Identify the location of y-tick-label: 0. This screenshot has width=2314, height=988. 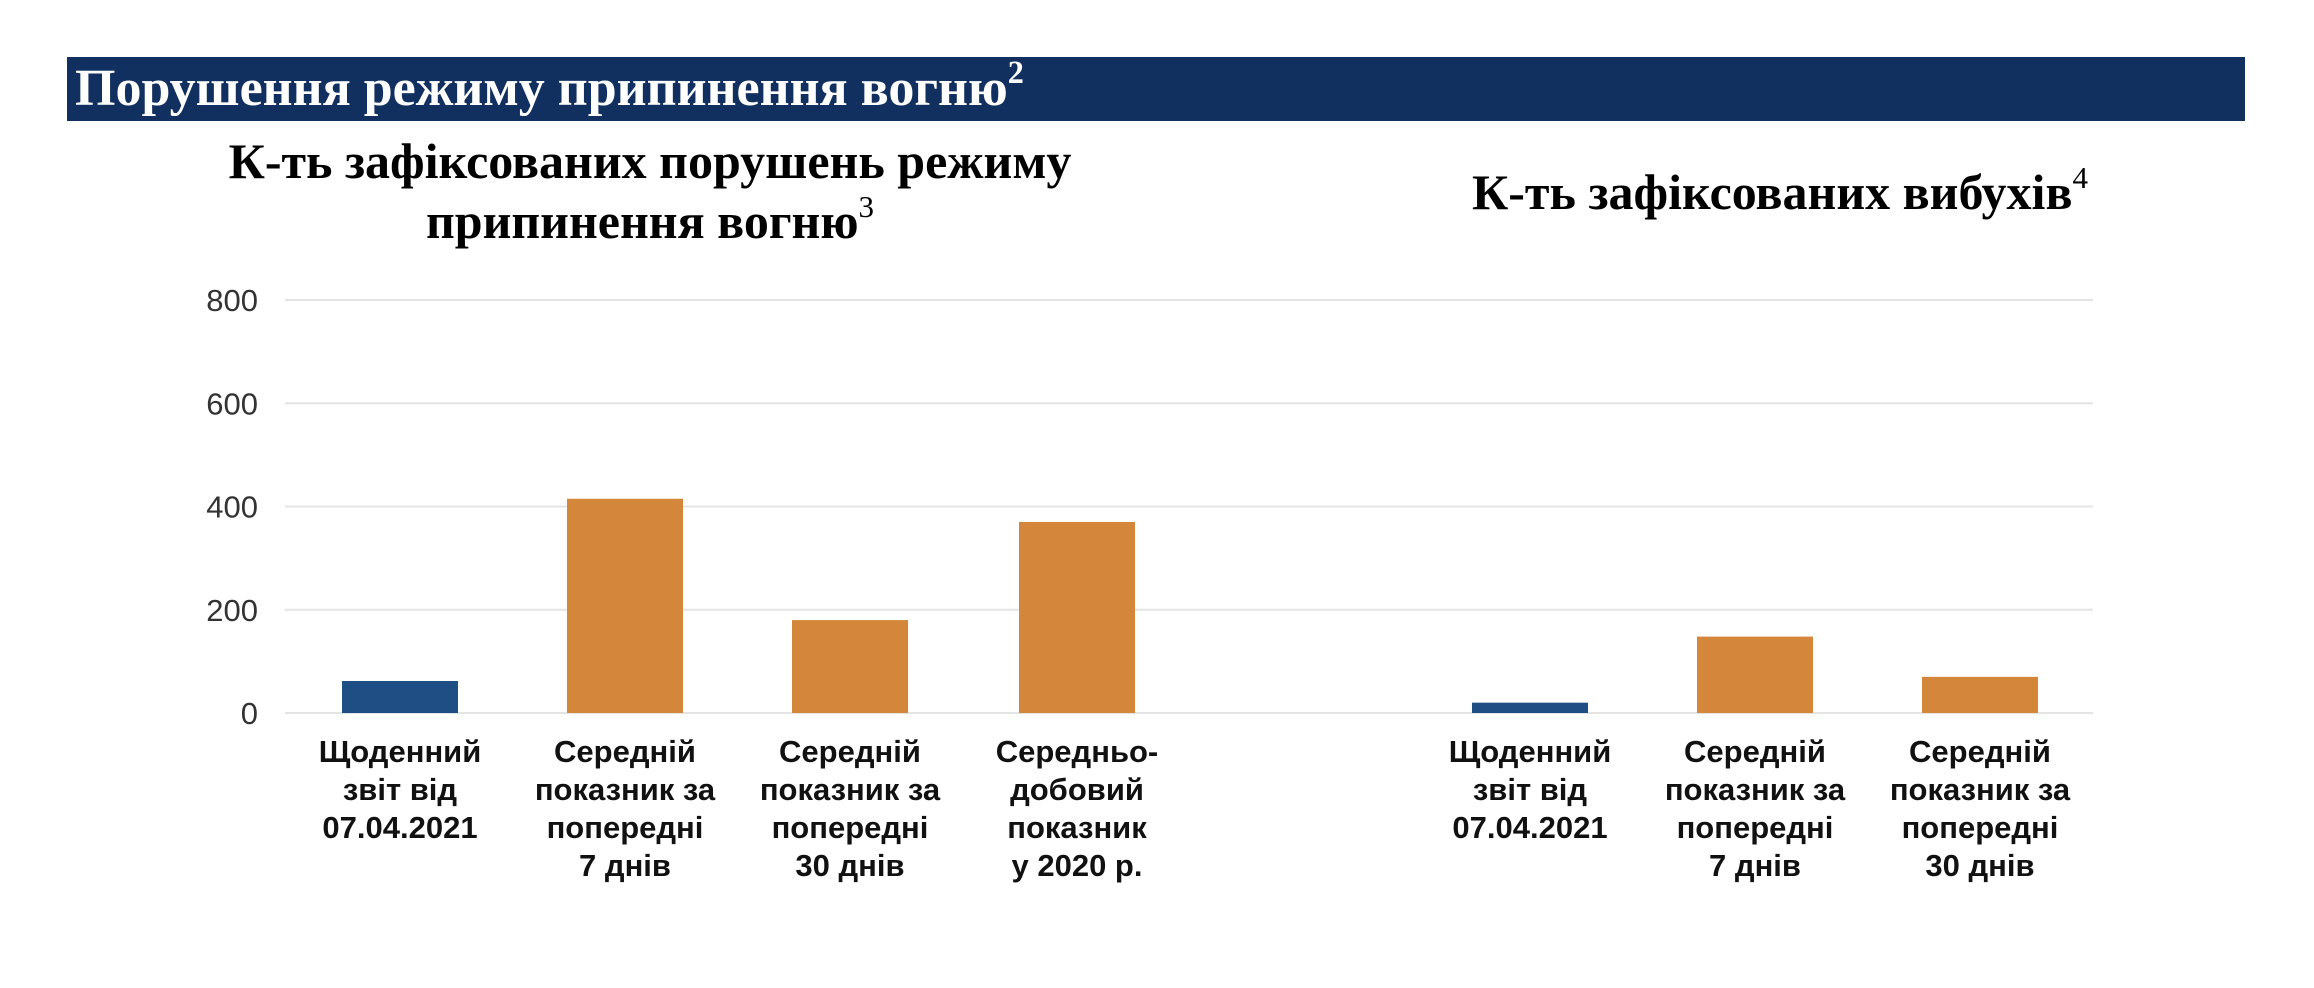
(249, 713).